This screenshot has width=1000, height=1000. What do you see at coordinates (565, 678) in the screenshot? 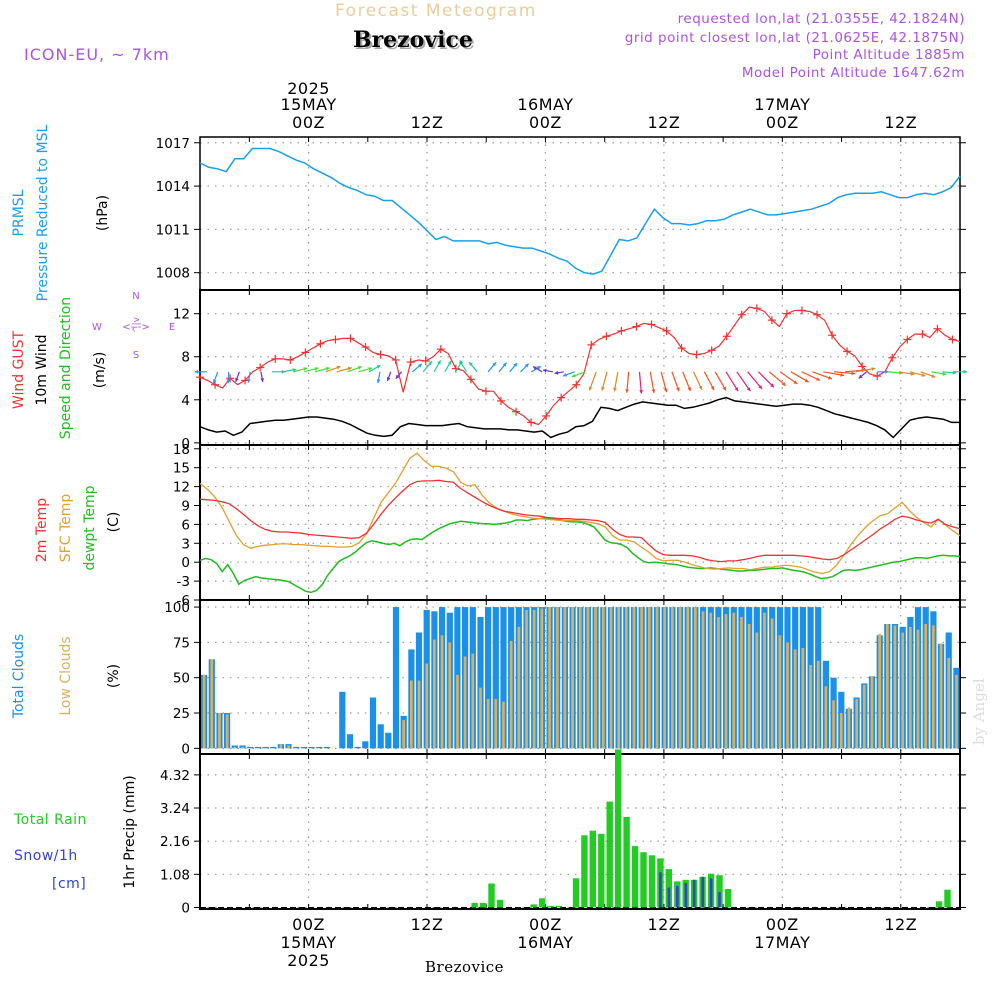
I see `cloud-panel: 0 25 50 75 100` at bounding box center [565, 678].